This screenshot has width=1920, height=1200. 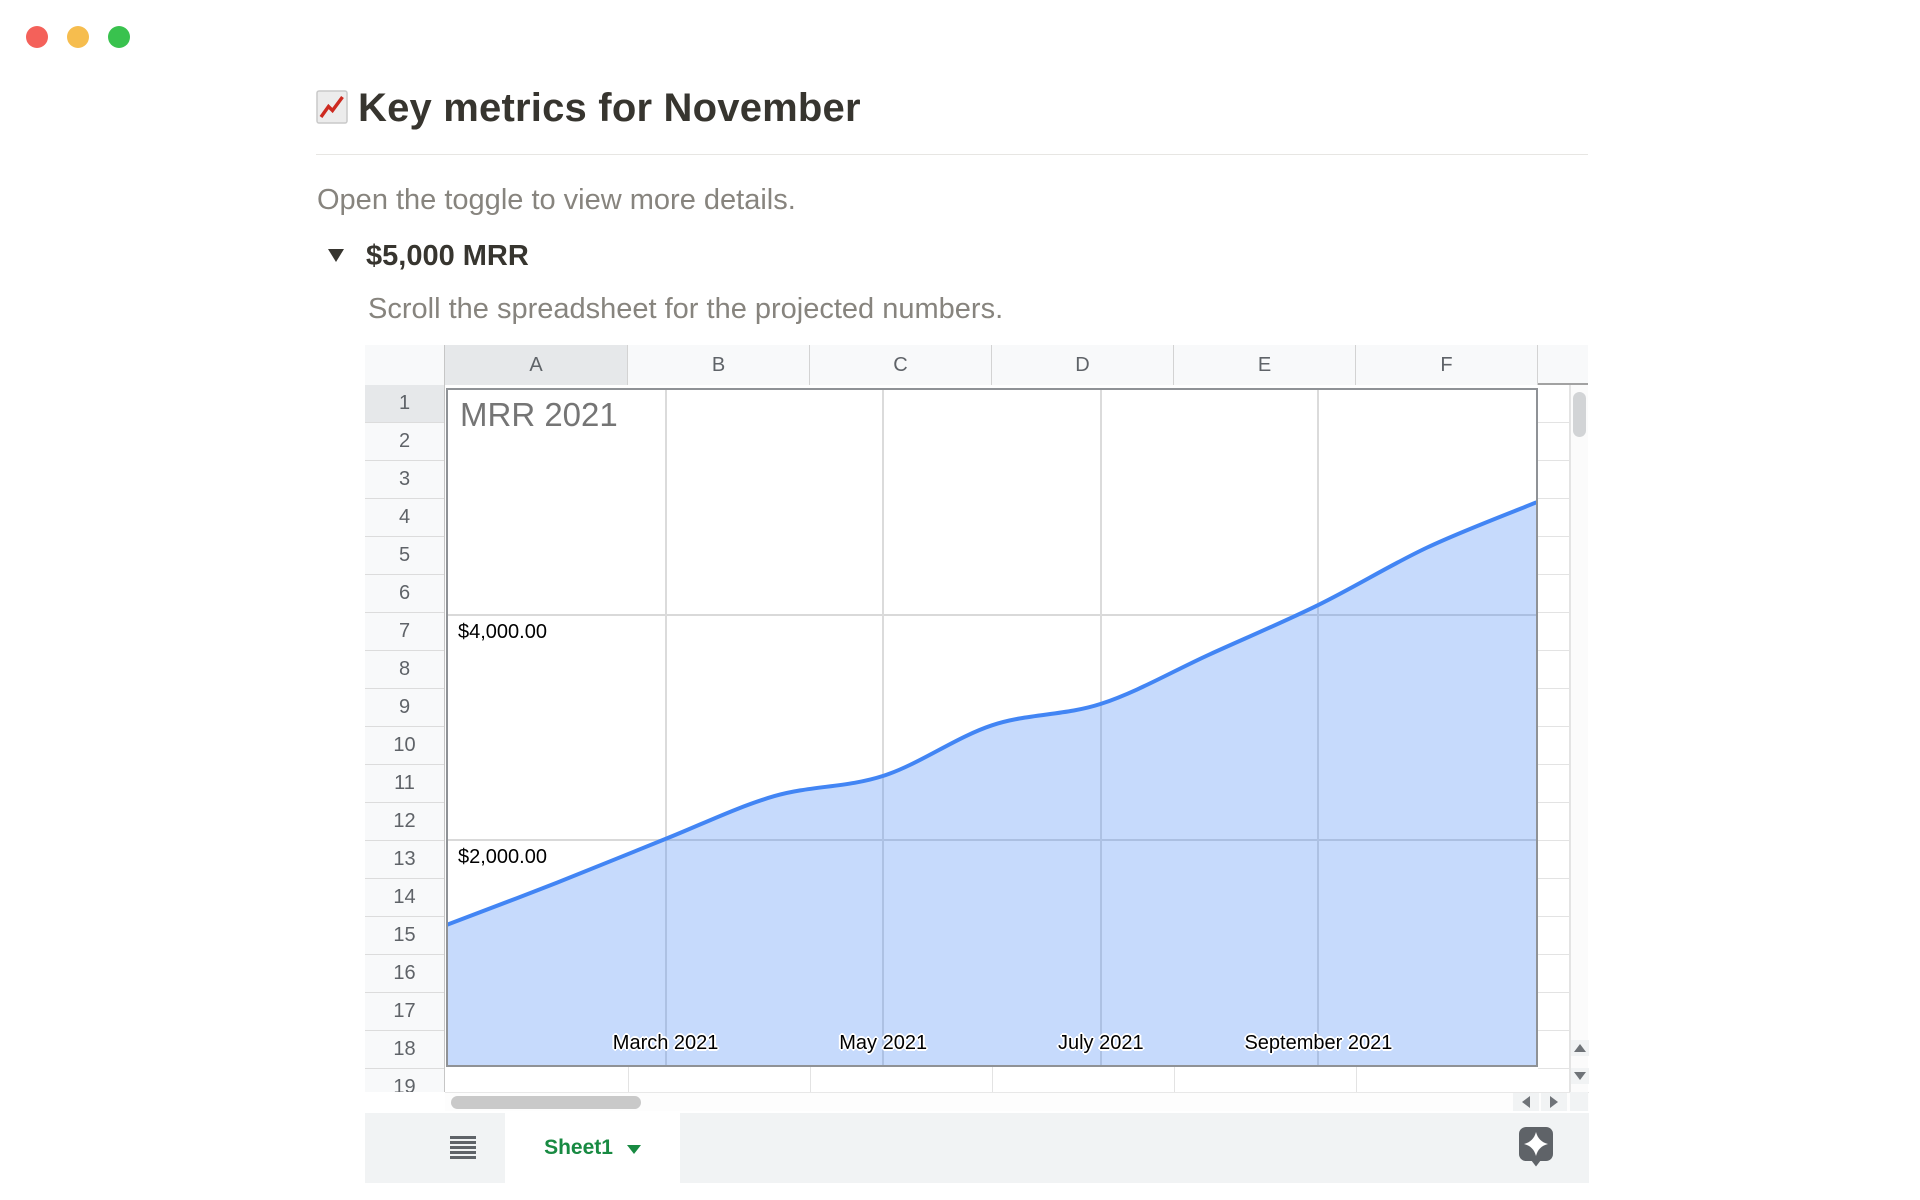 I want to click on sheet-tab-sheet1: Sheet1, so click(x=592, y=1148).